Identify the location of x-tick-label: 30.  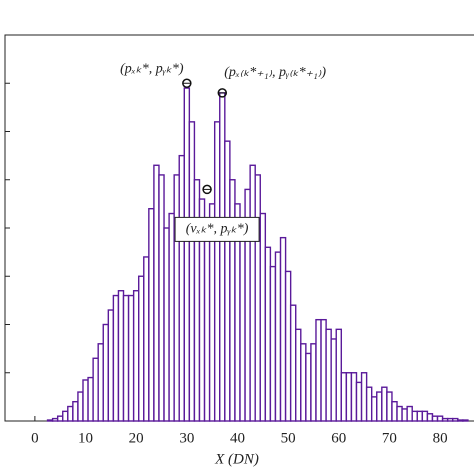
(186, 438).